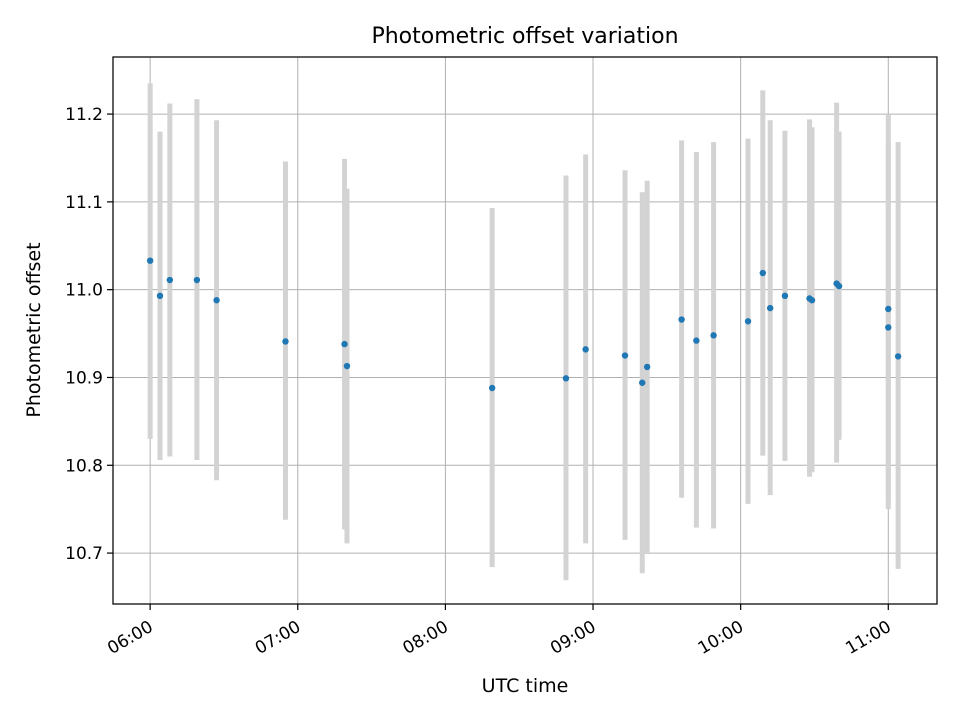 Image resolution: width=960 pixels, height=720 pixels. Describe the element at coordinates (524, 324) in the screenshot. I see `data-points` at that location.